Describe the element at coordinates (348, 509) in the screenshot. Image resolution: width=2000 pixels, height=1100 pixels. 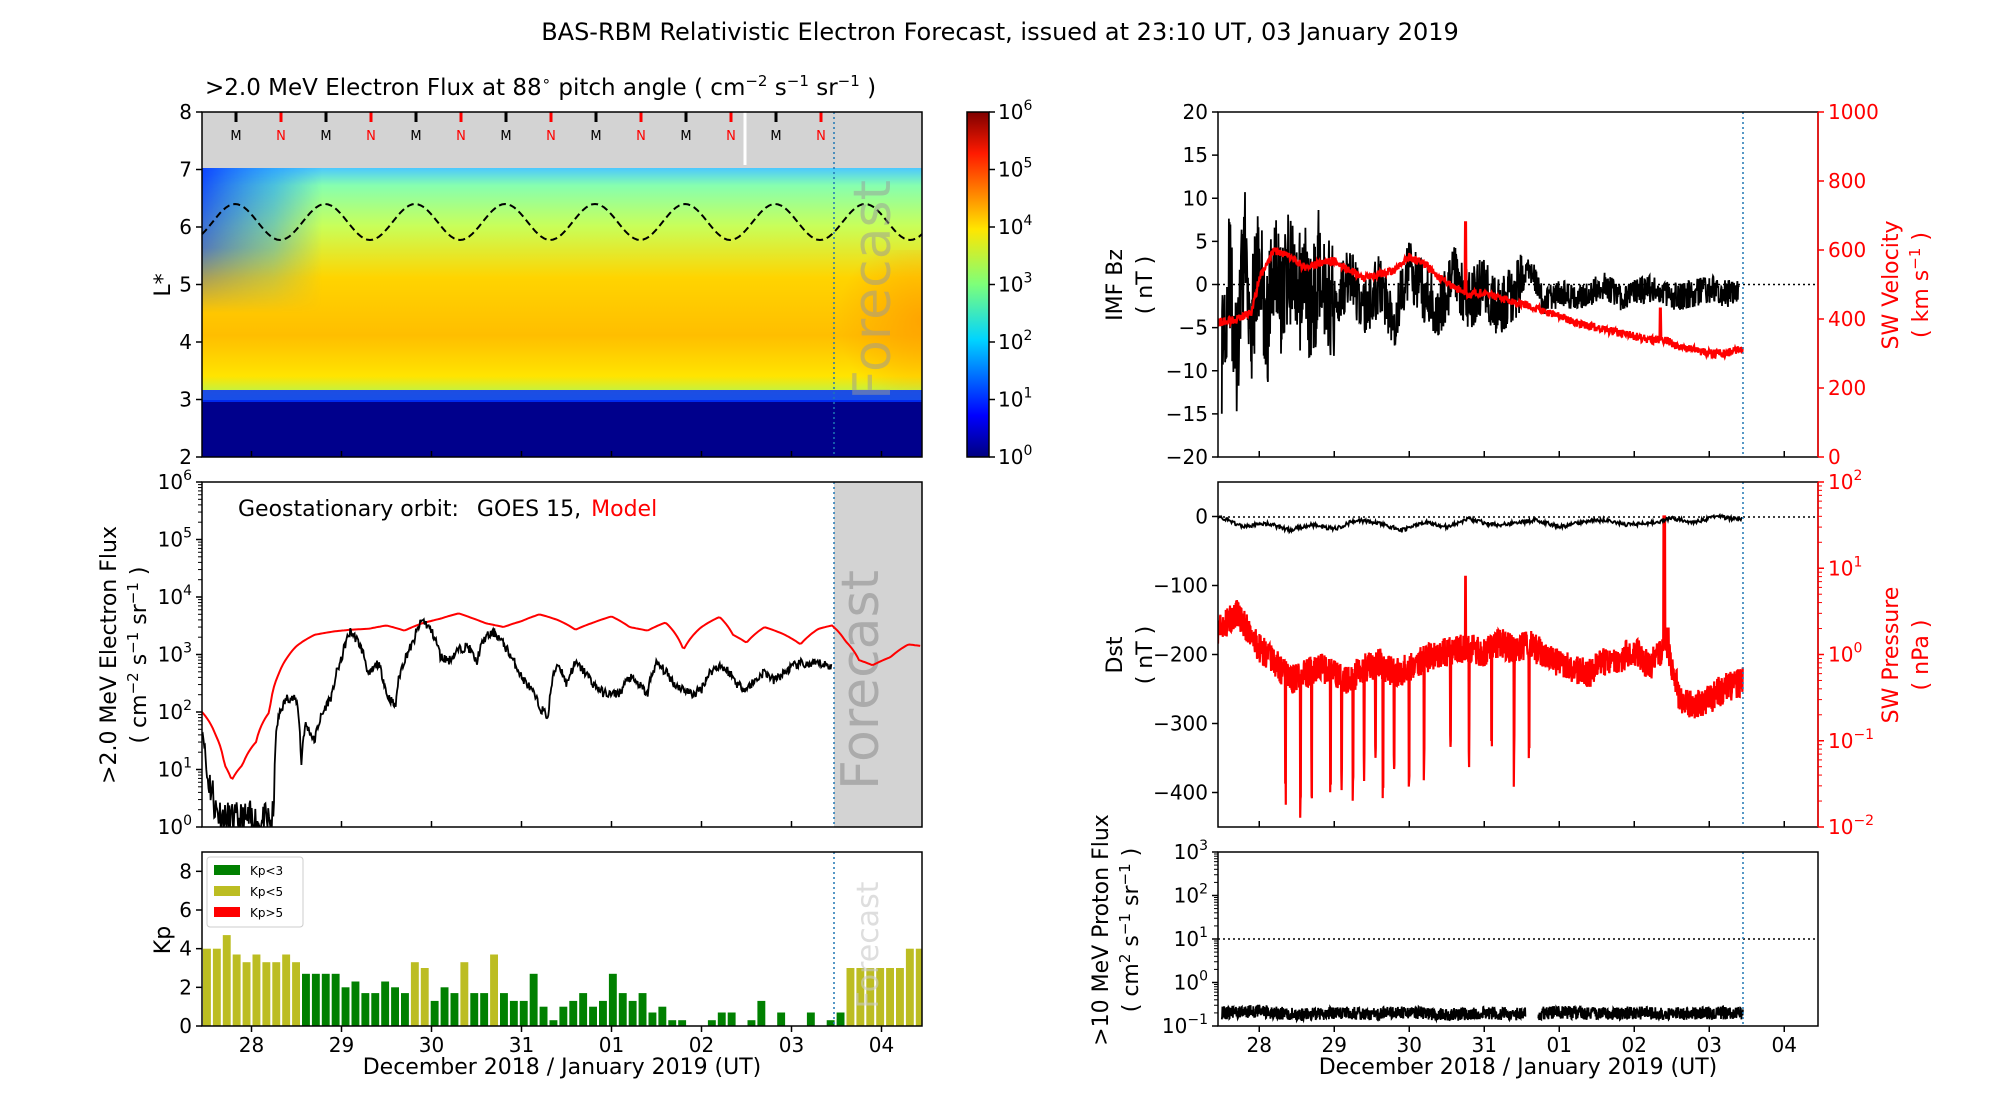
I see `geo-legend-prefix: Geostationary orbit:` at that location.